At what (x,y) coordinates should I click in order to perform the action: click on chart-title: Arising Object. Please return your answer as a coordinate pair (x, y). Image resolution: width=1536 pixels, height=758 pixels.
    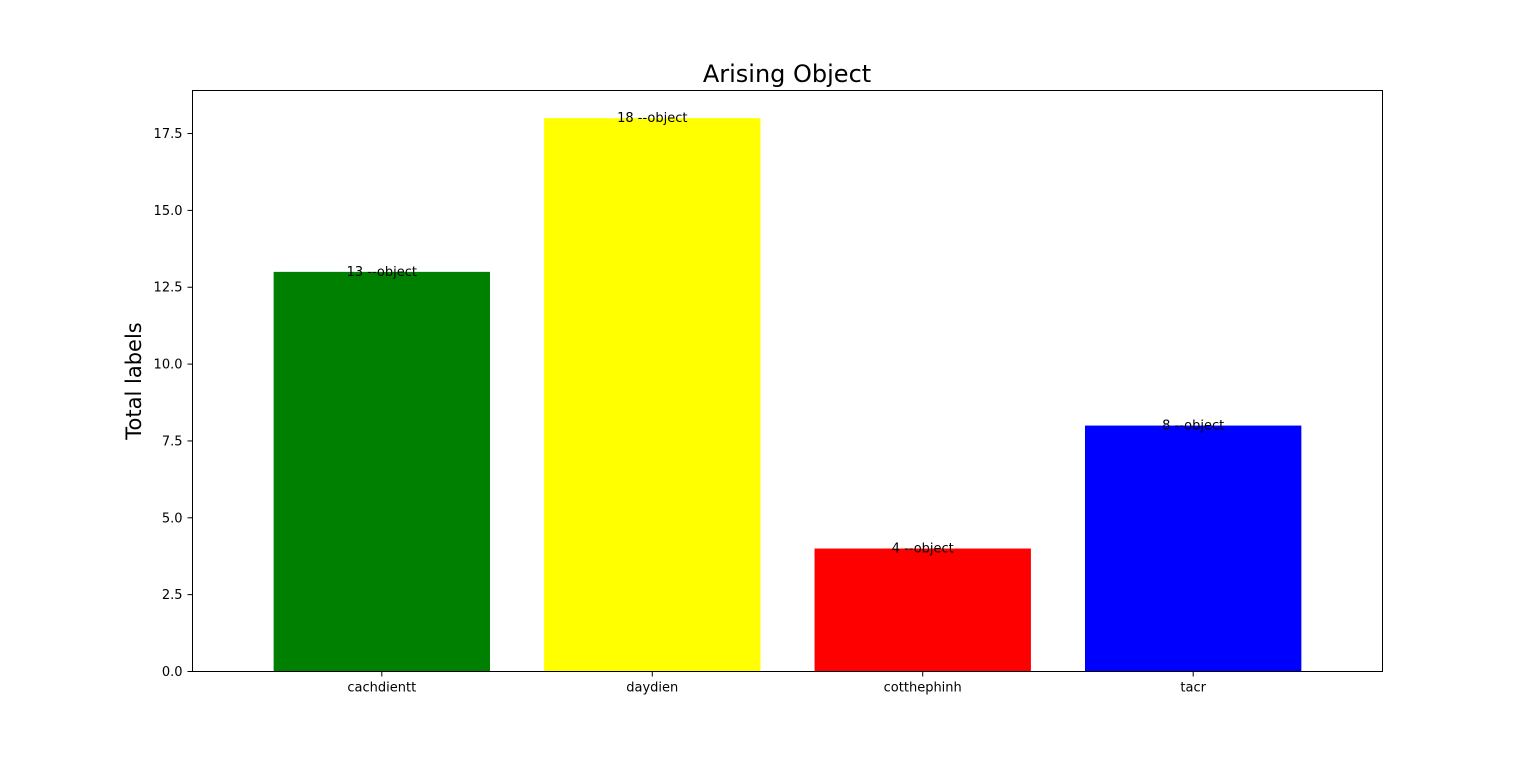
    Looking at the image, I should click on (787, 74).